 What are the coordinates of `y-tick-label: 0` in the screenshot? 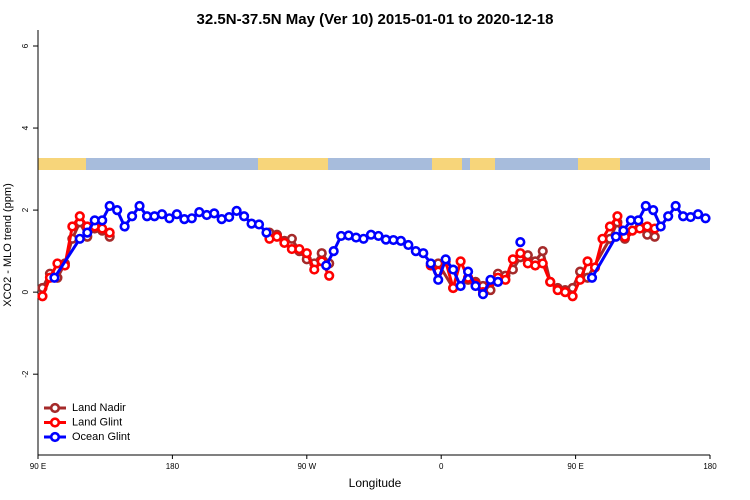 It's located at (25, 291).